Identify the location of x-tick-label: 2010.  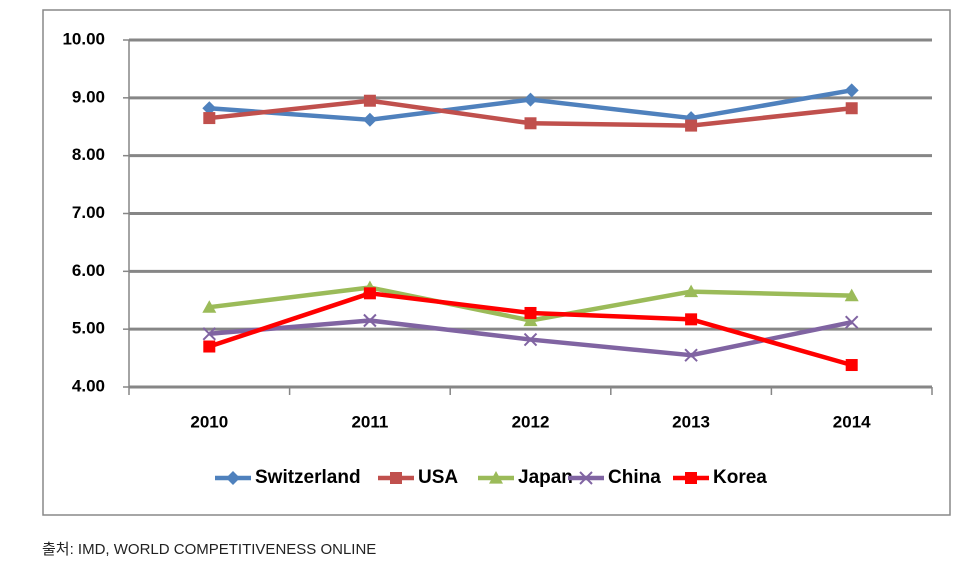
(209, 421).